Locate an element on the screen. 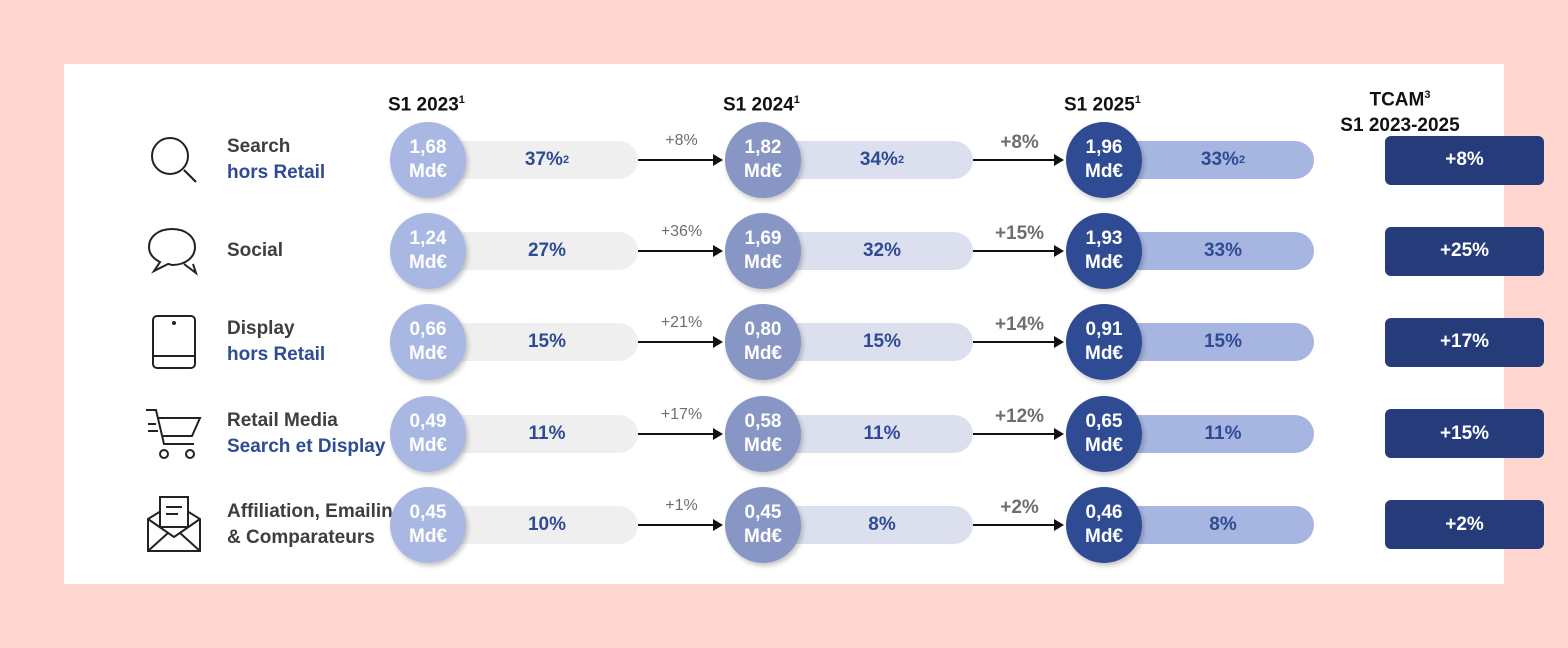 Image resolution: width=1568 pixels, height=648 pixels. growth-label: +15% is located at coordinates (1019, 234).